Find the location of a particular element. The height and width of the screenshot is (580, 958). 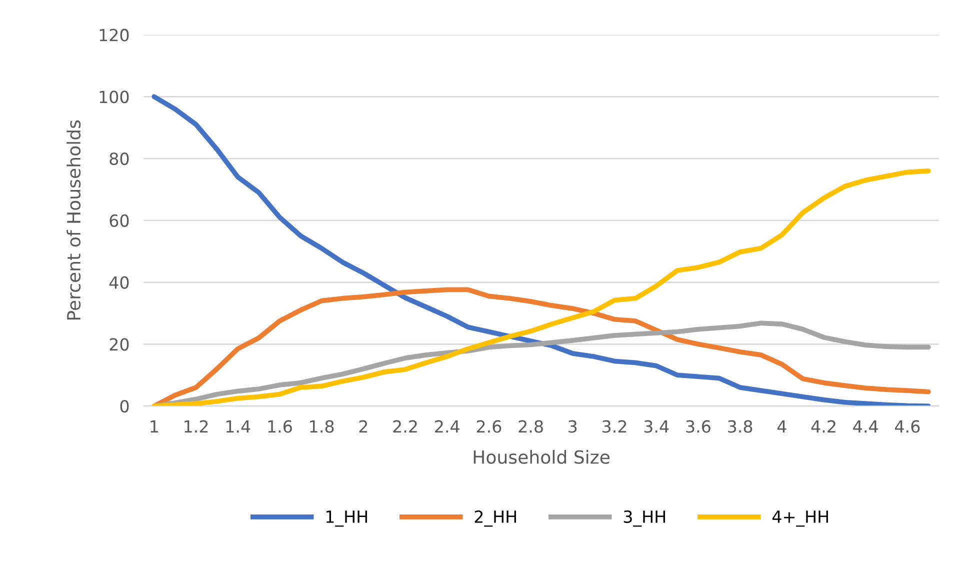

legend-label: 4+_HH is located at coordinates (800, 518).